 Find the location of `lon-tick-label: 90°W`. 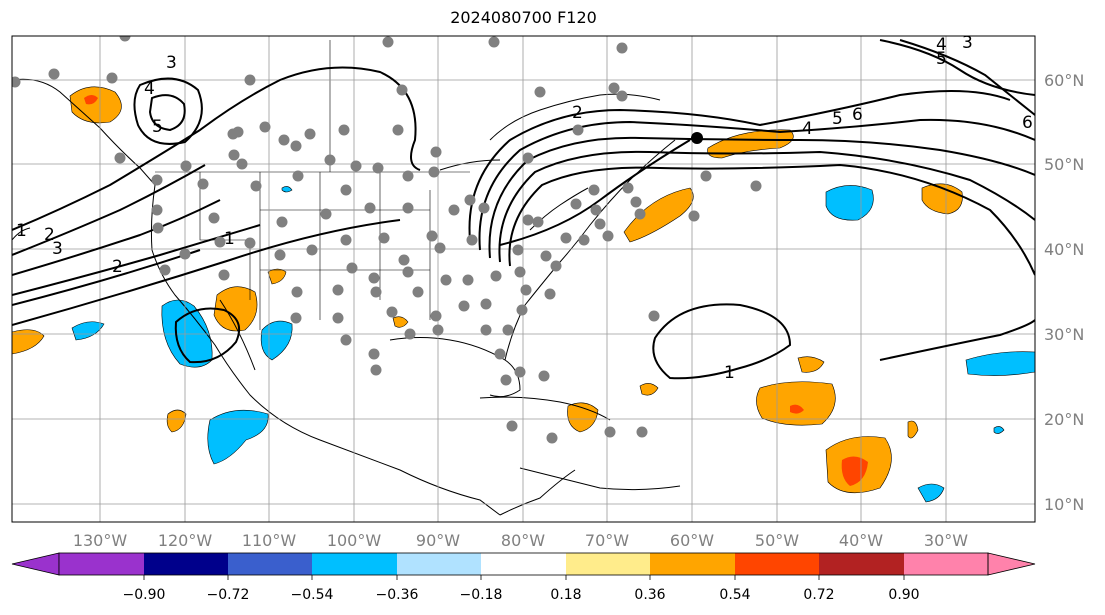

lon-tick-label: 90°W is located at coordinates (438, 540).